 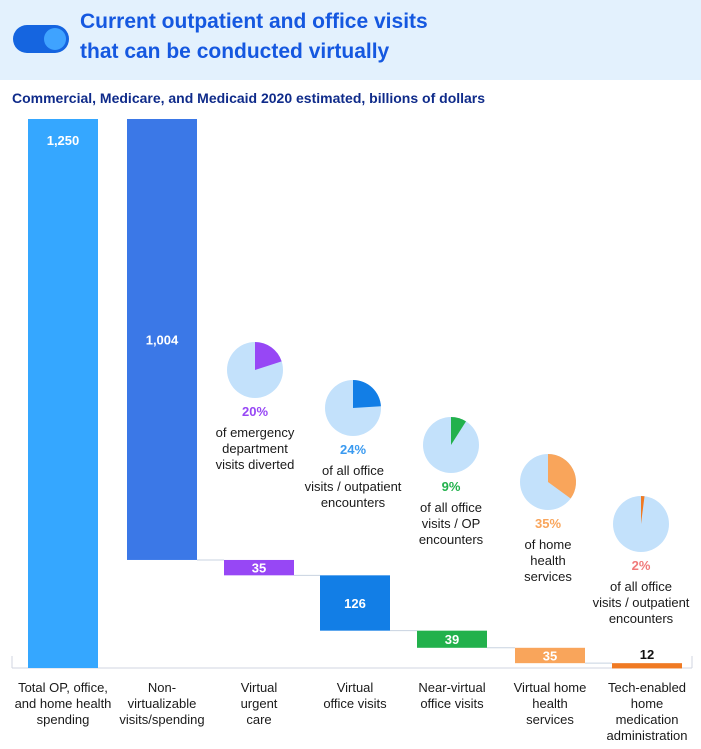 What do you see at coordinates (647, 654) in the screenshot?
I see `data-label-6: 12` at bounding box center [647, 654].